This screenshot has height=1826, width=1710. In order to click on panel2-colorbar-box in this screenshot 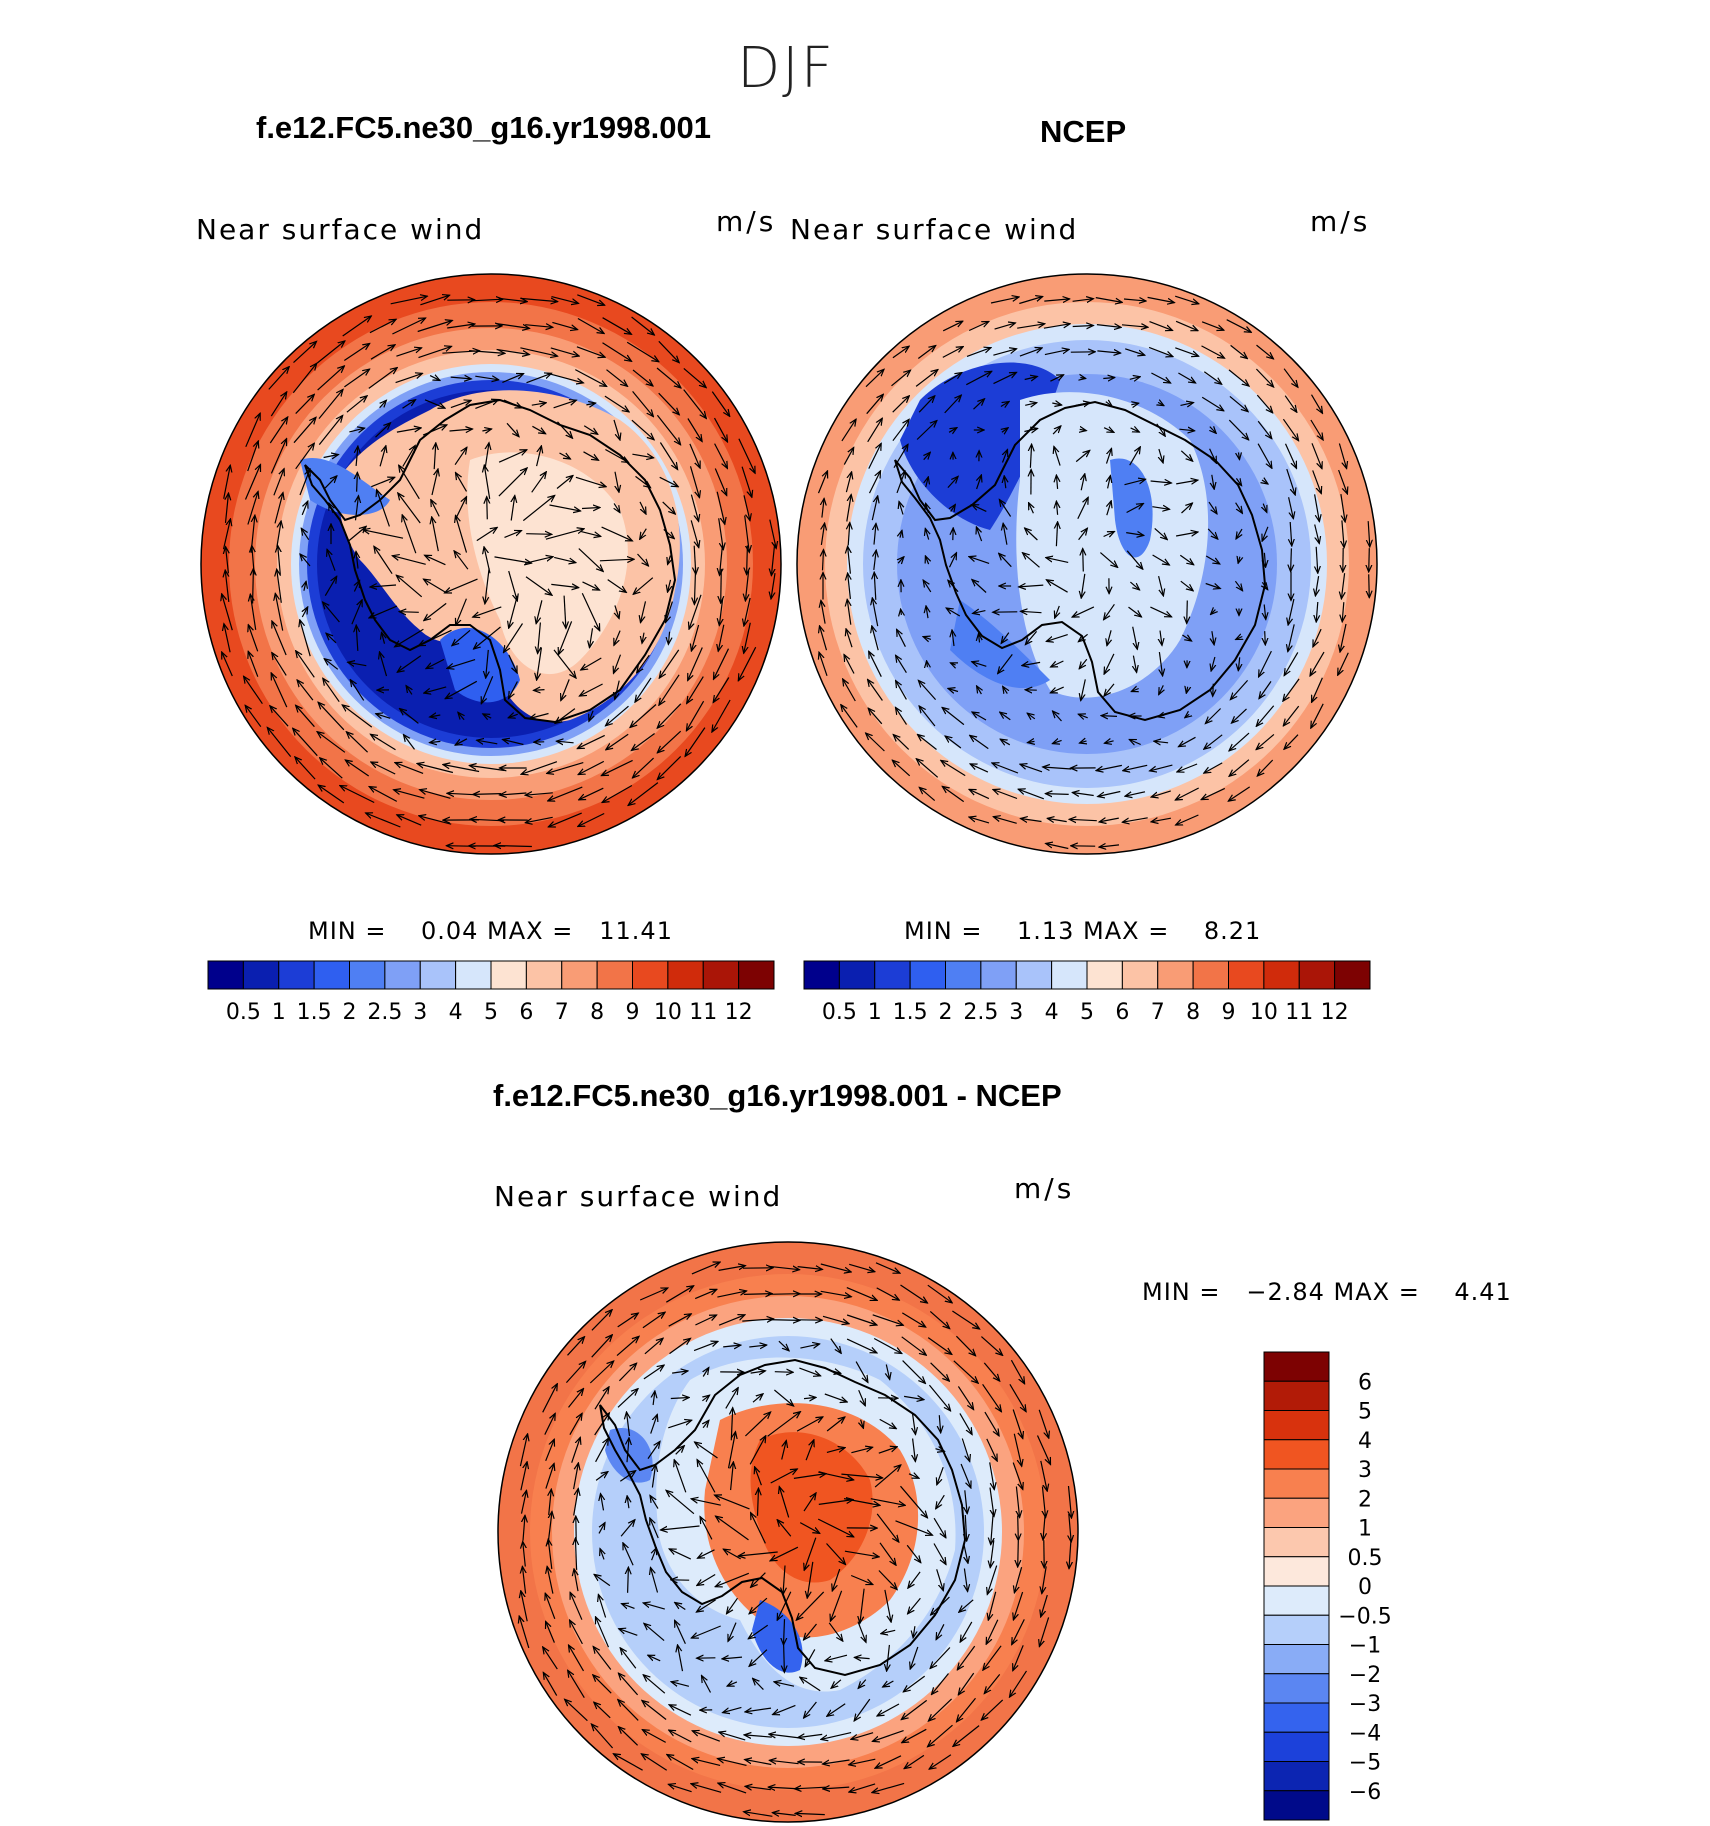, I will do `click(1034, 975)`.